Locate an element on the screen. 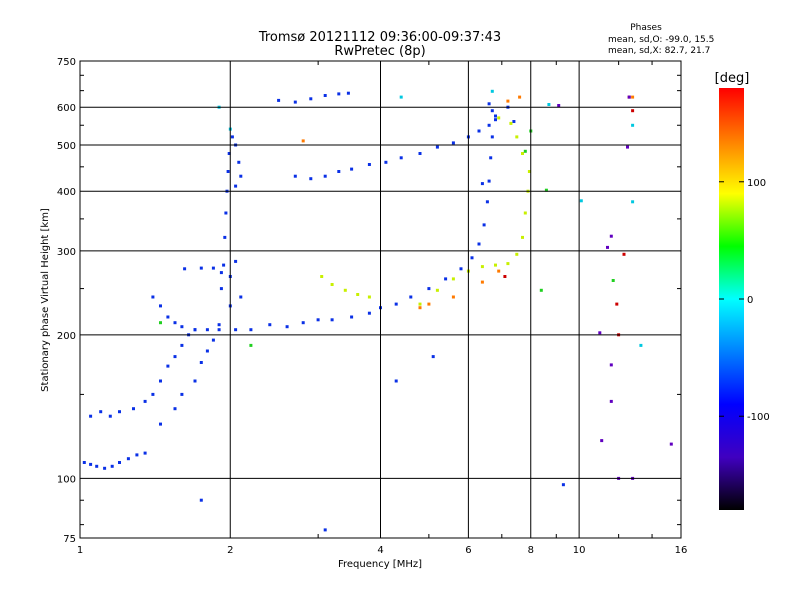 The height and width of the screenshot is (600, 800). y-tick-label: 300 is located at coordinates (66, 252).